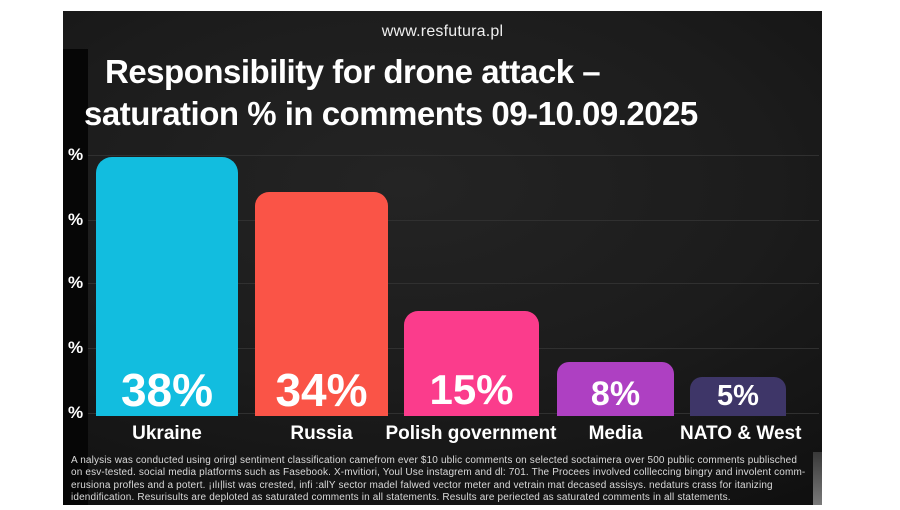  Describe the element at coordinates (353, 71) in the screenshot. I see `chart-title-line-1: Responsibility for drone attack –` at that location.